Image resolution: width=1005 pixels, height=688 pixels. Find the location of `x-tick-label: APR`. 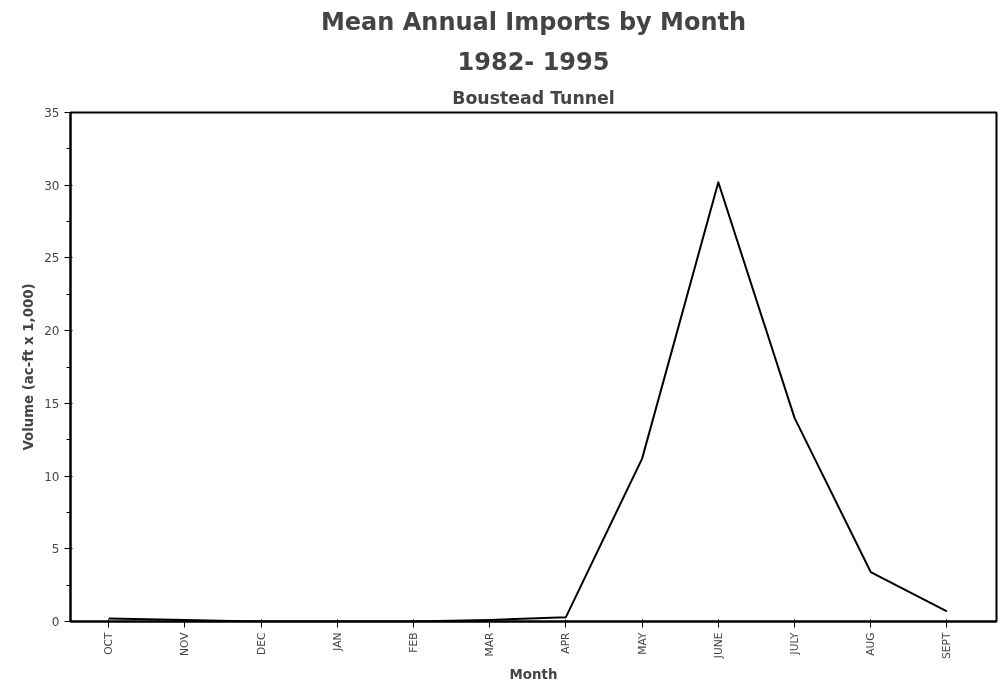

x-tick-label: APR is located at coordinates (566, 642).